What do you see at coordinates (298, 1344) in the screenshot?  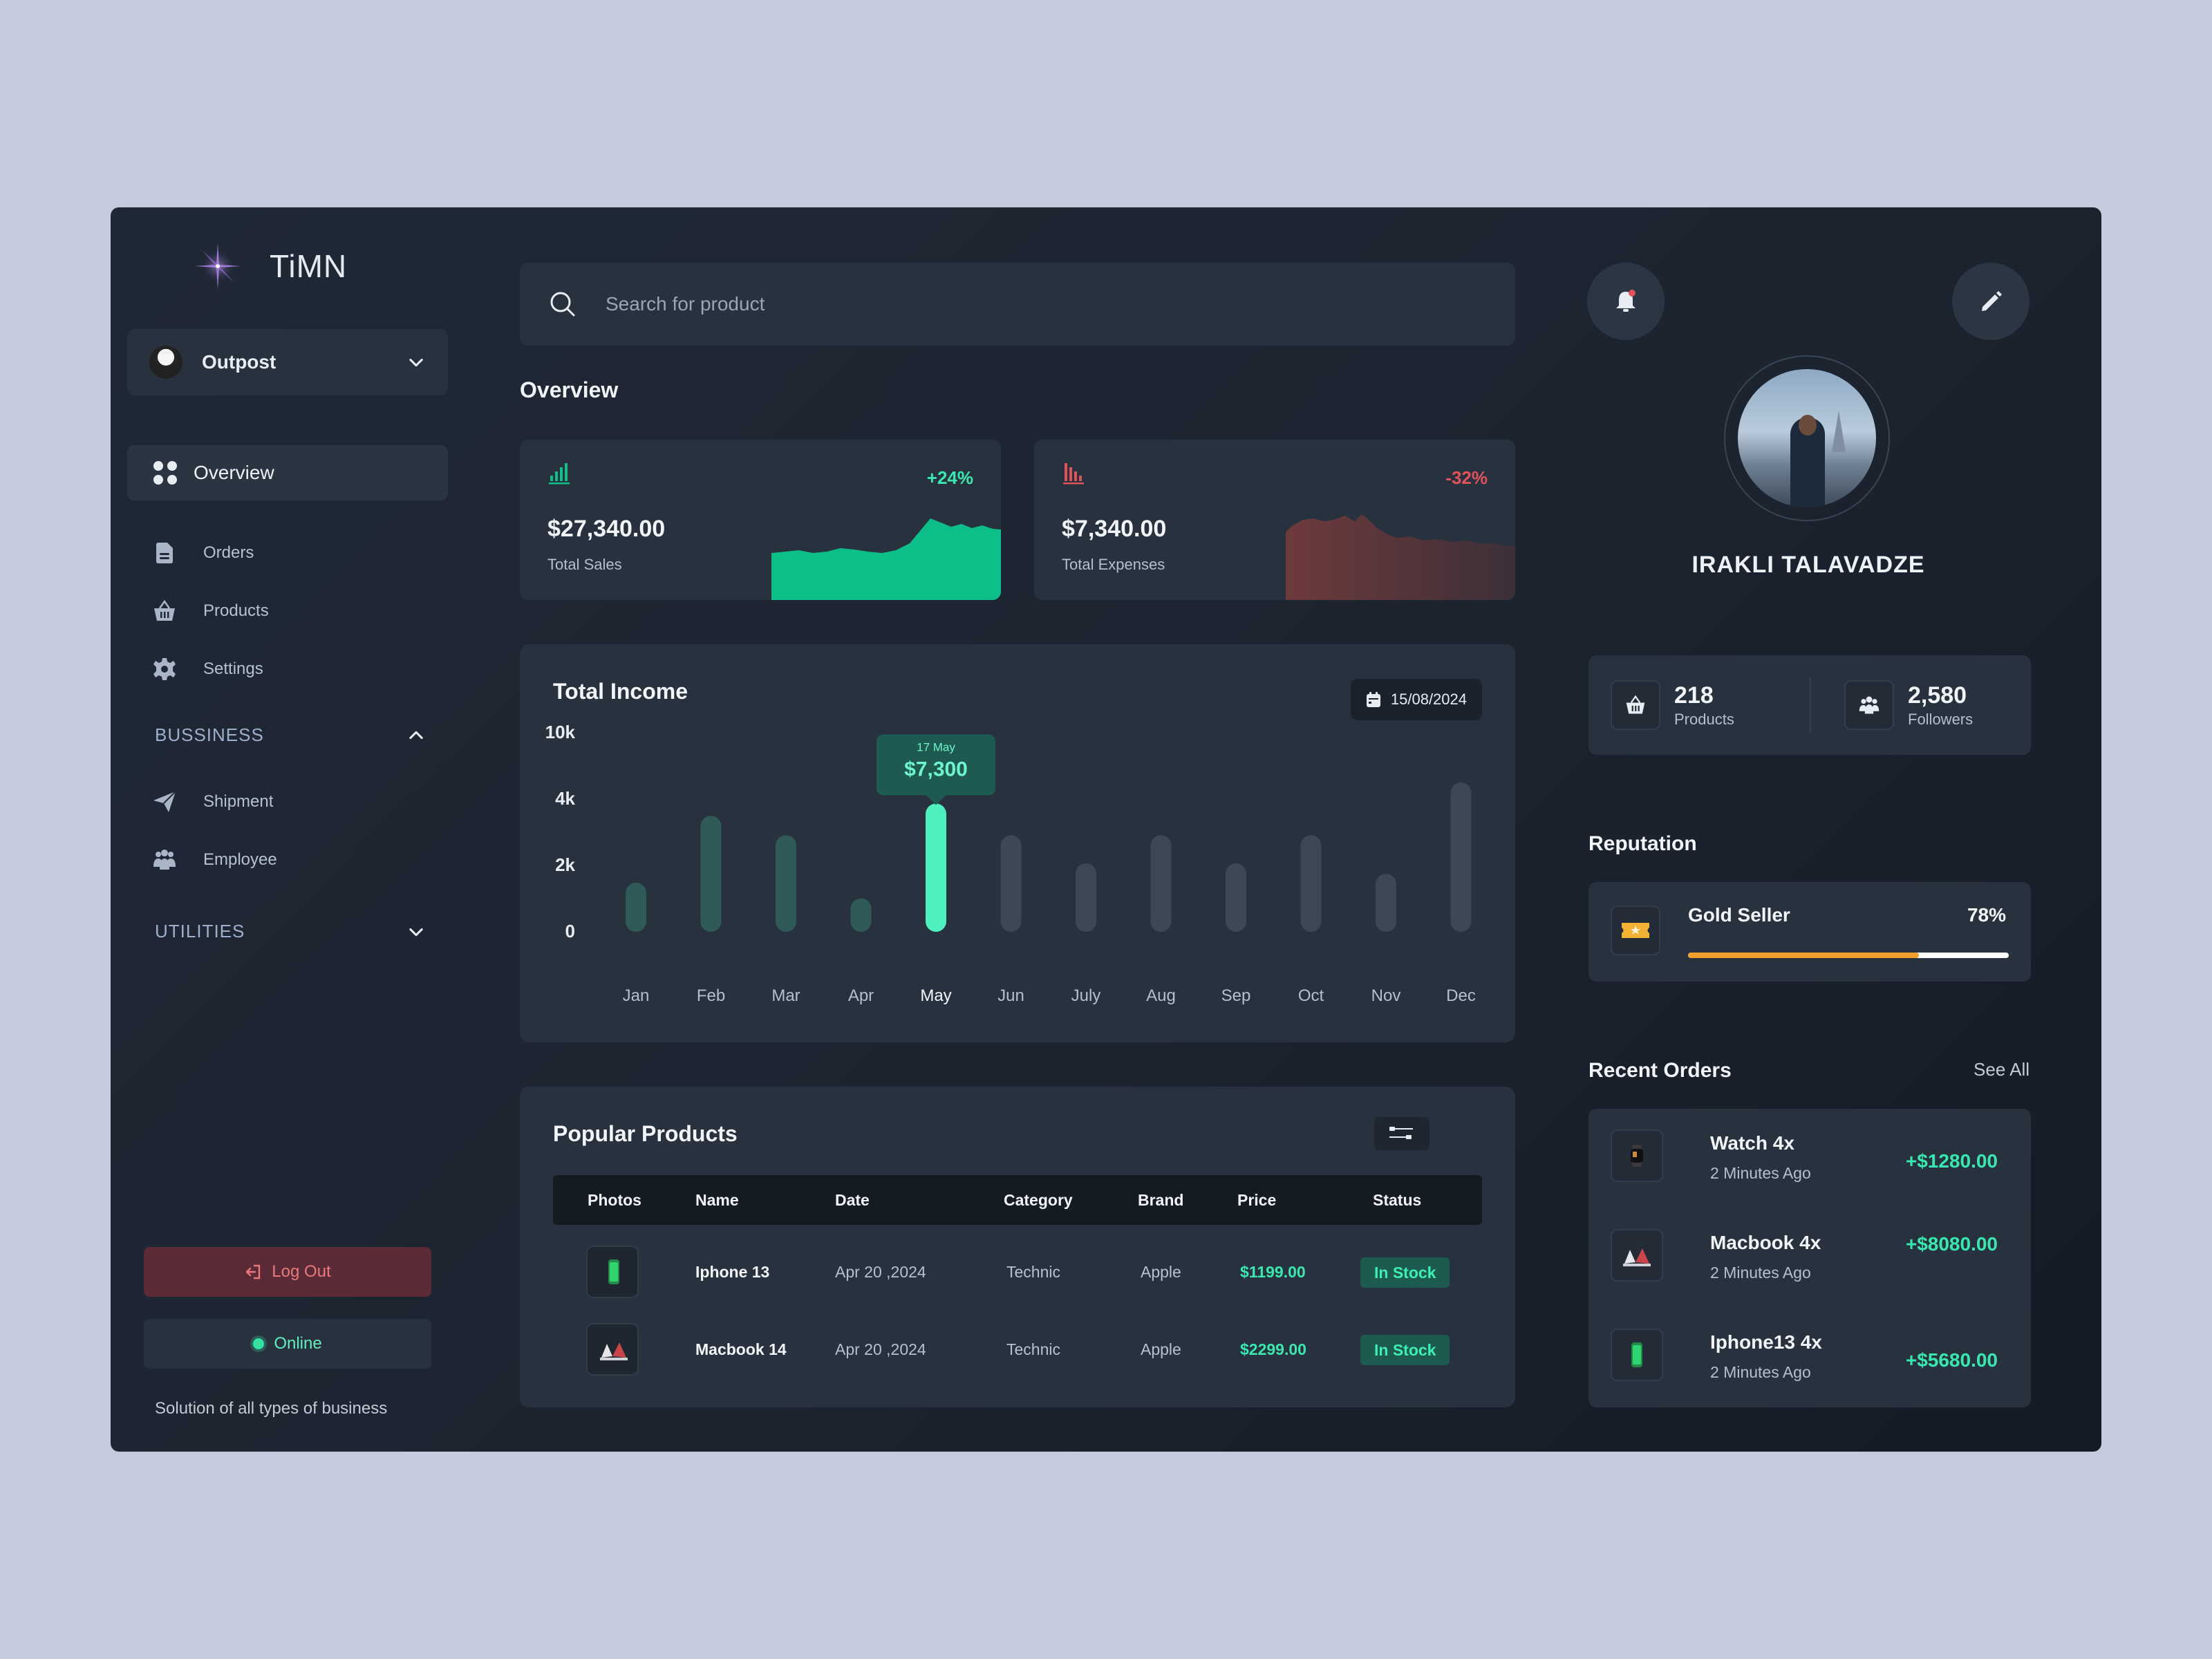 I see `online-label: Online` at bounding box center [298, 1344].